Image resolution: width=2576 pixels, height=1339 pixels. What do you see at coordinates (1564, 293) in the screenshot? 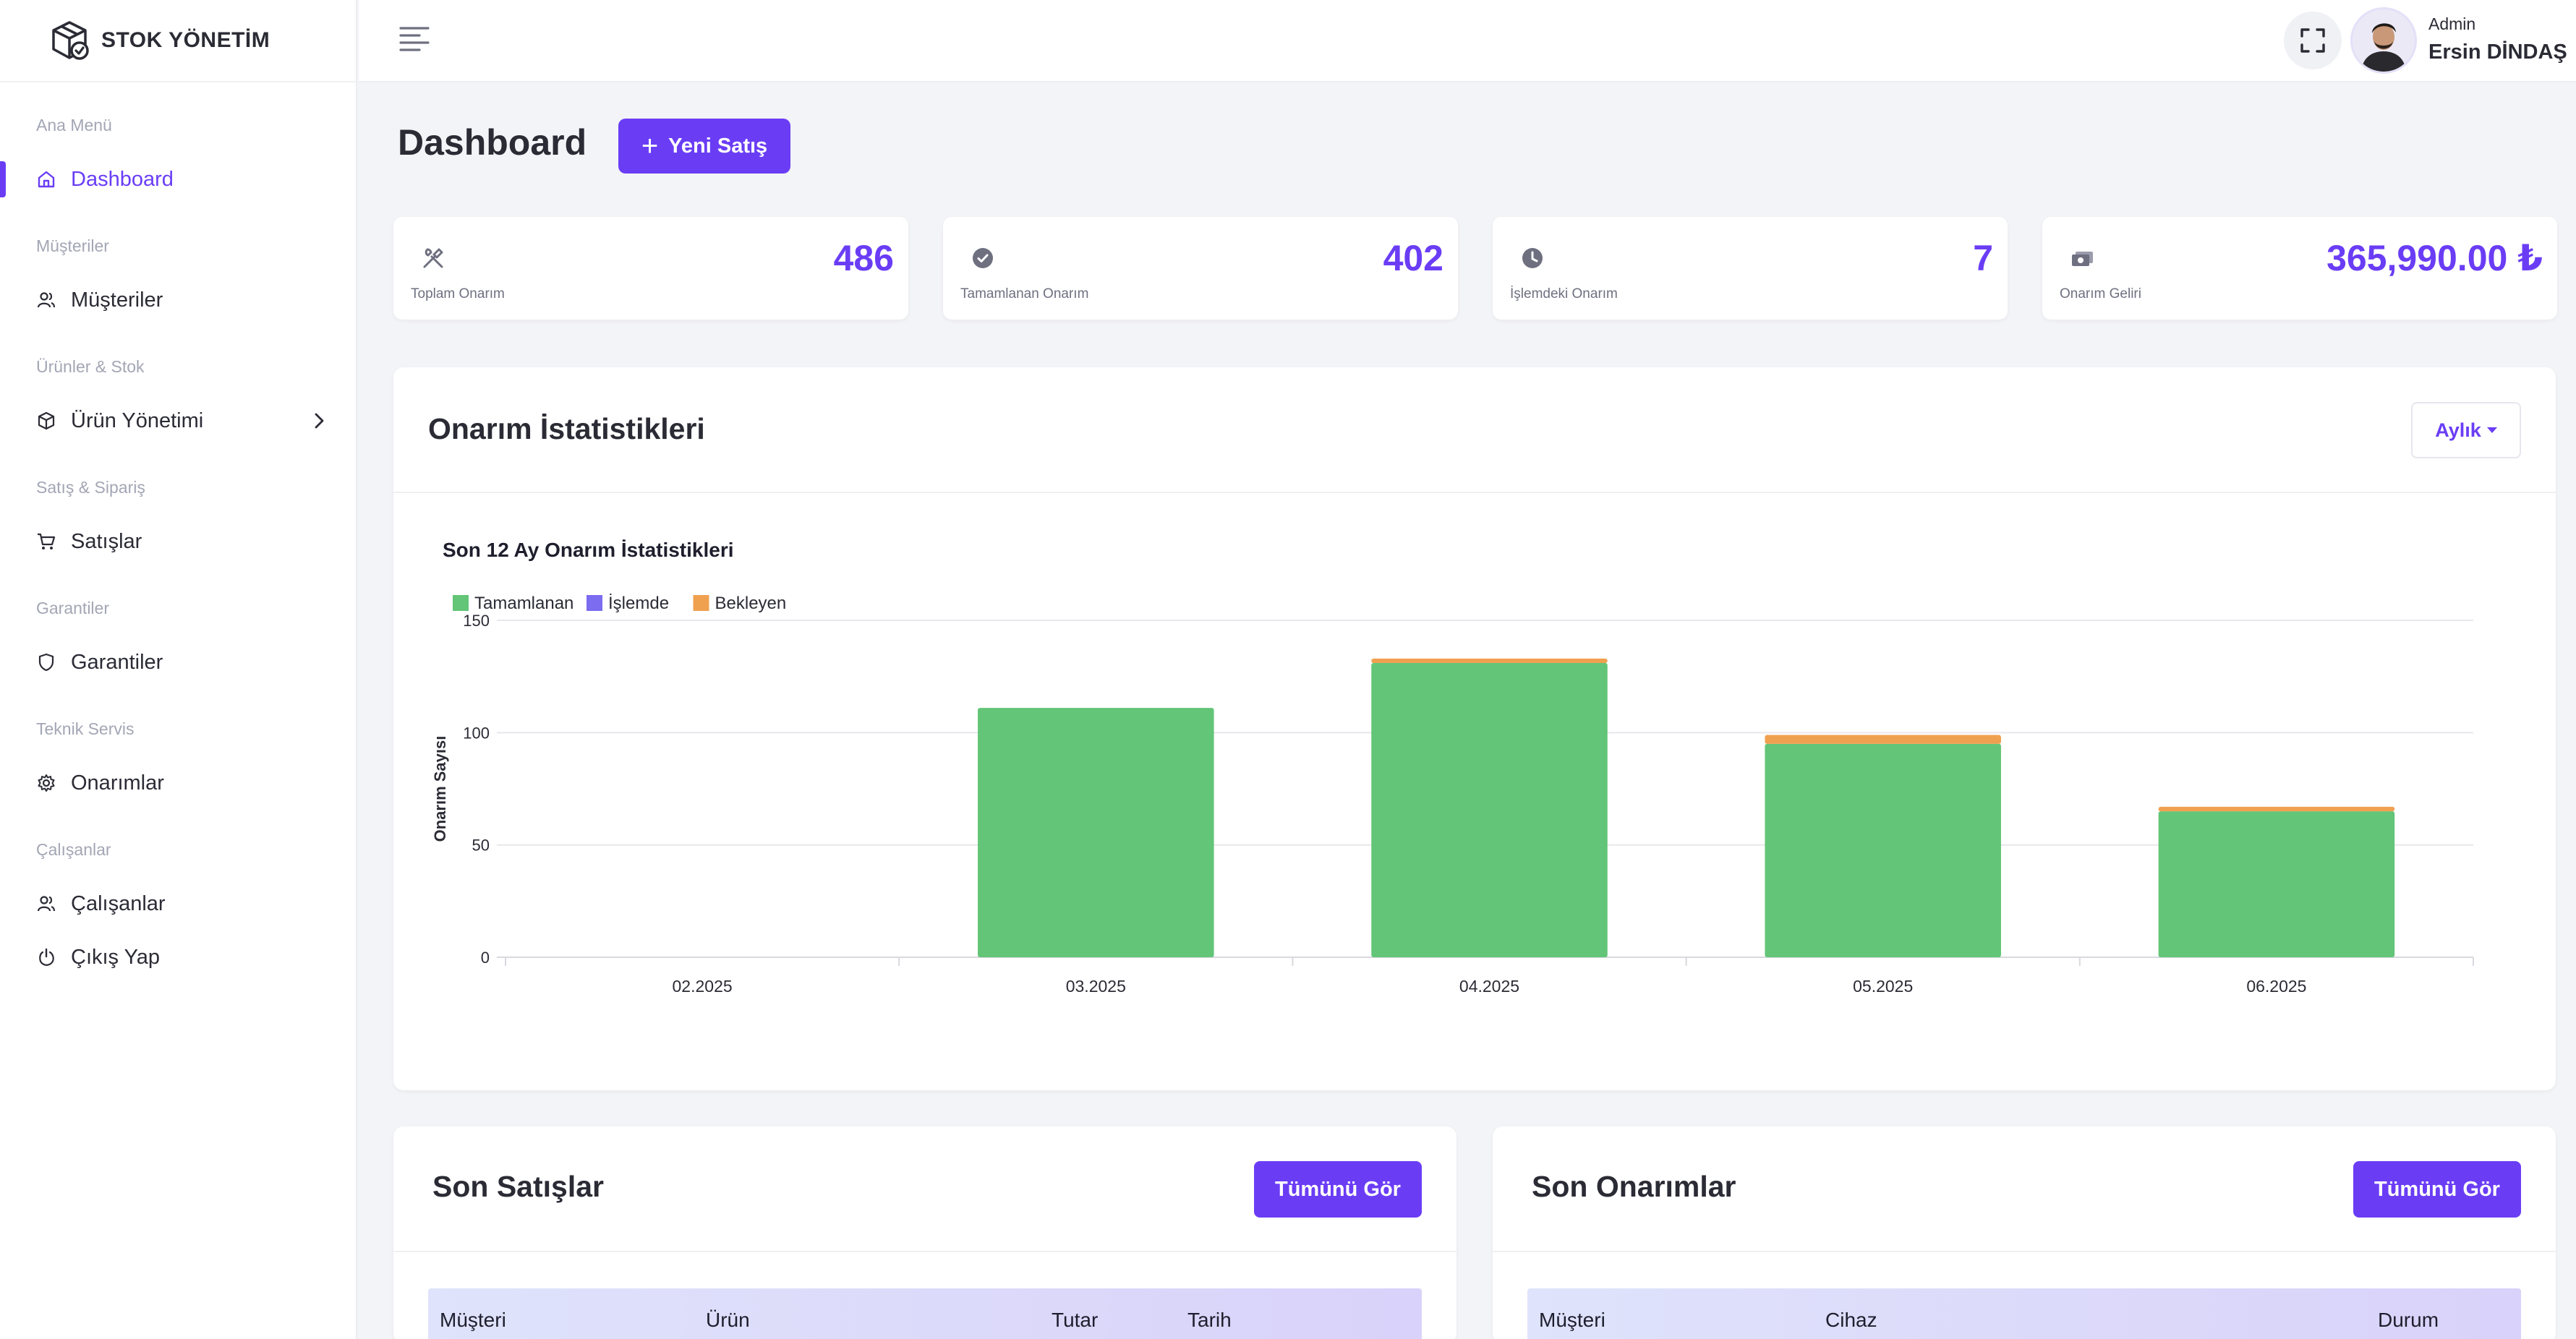
I see `stat-label: İşlemdeki Onarım` at bounding box center [1564, 293].